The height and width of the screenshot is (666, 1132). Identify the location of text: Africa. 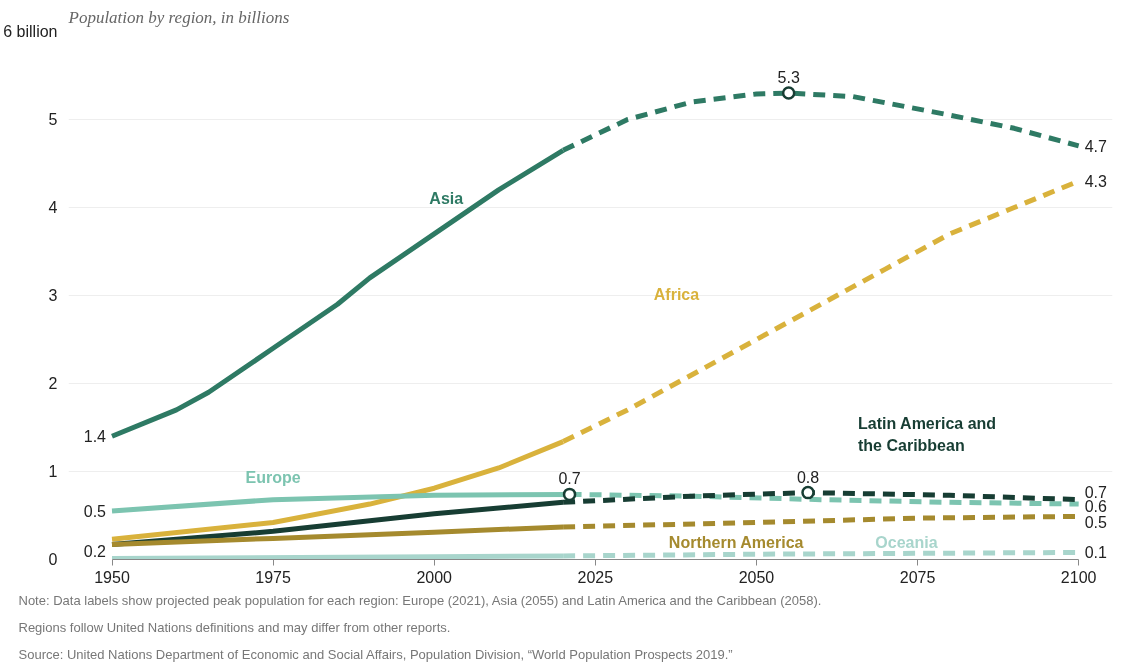
(676, 294).